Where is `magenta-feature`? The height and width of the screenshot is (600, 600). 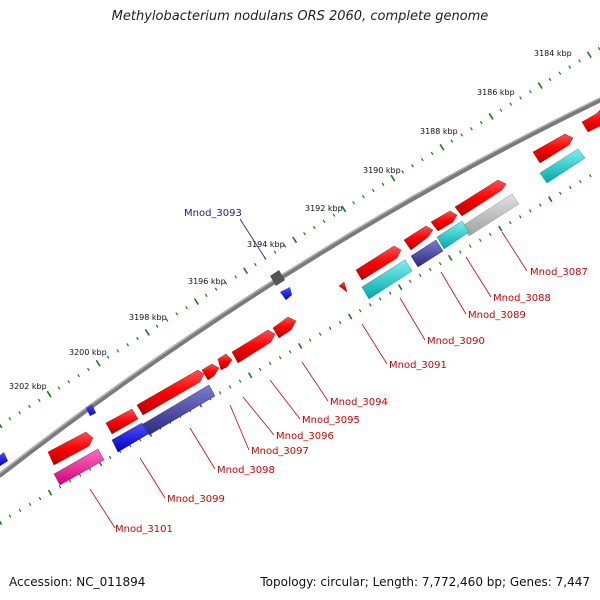 magenta-feature is located at coordinates (79, 467).